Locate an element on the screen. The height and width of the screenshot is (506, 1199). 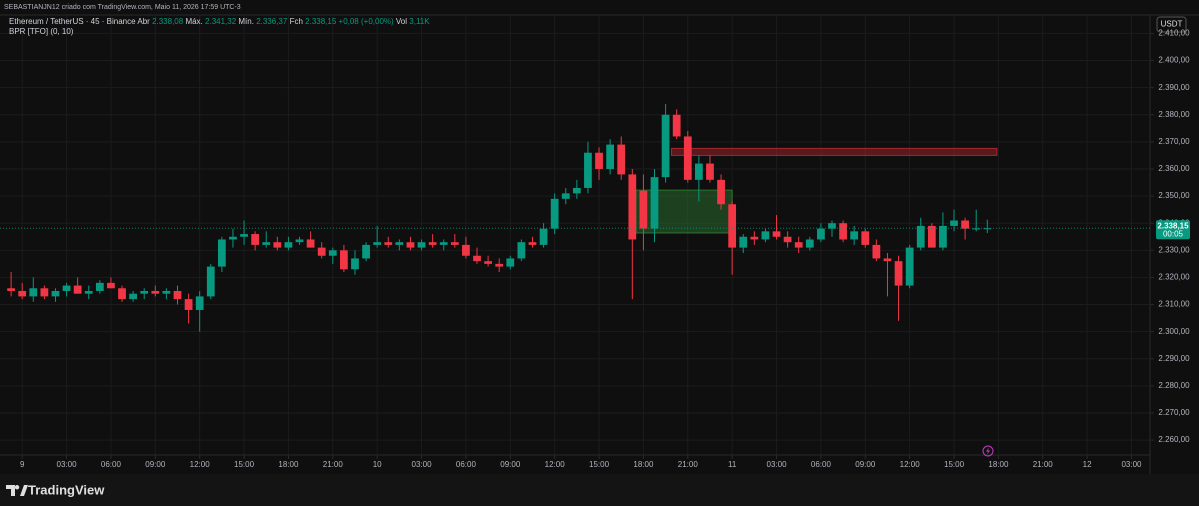
alert-bolt is located at coordinates (988, 451).